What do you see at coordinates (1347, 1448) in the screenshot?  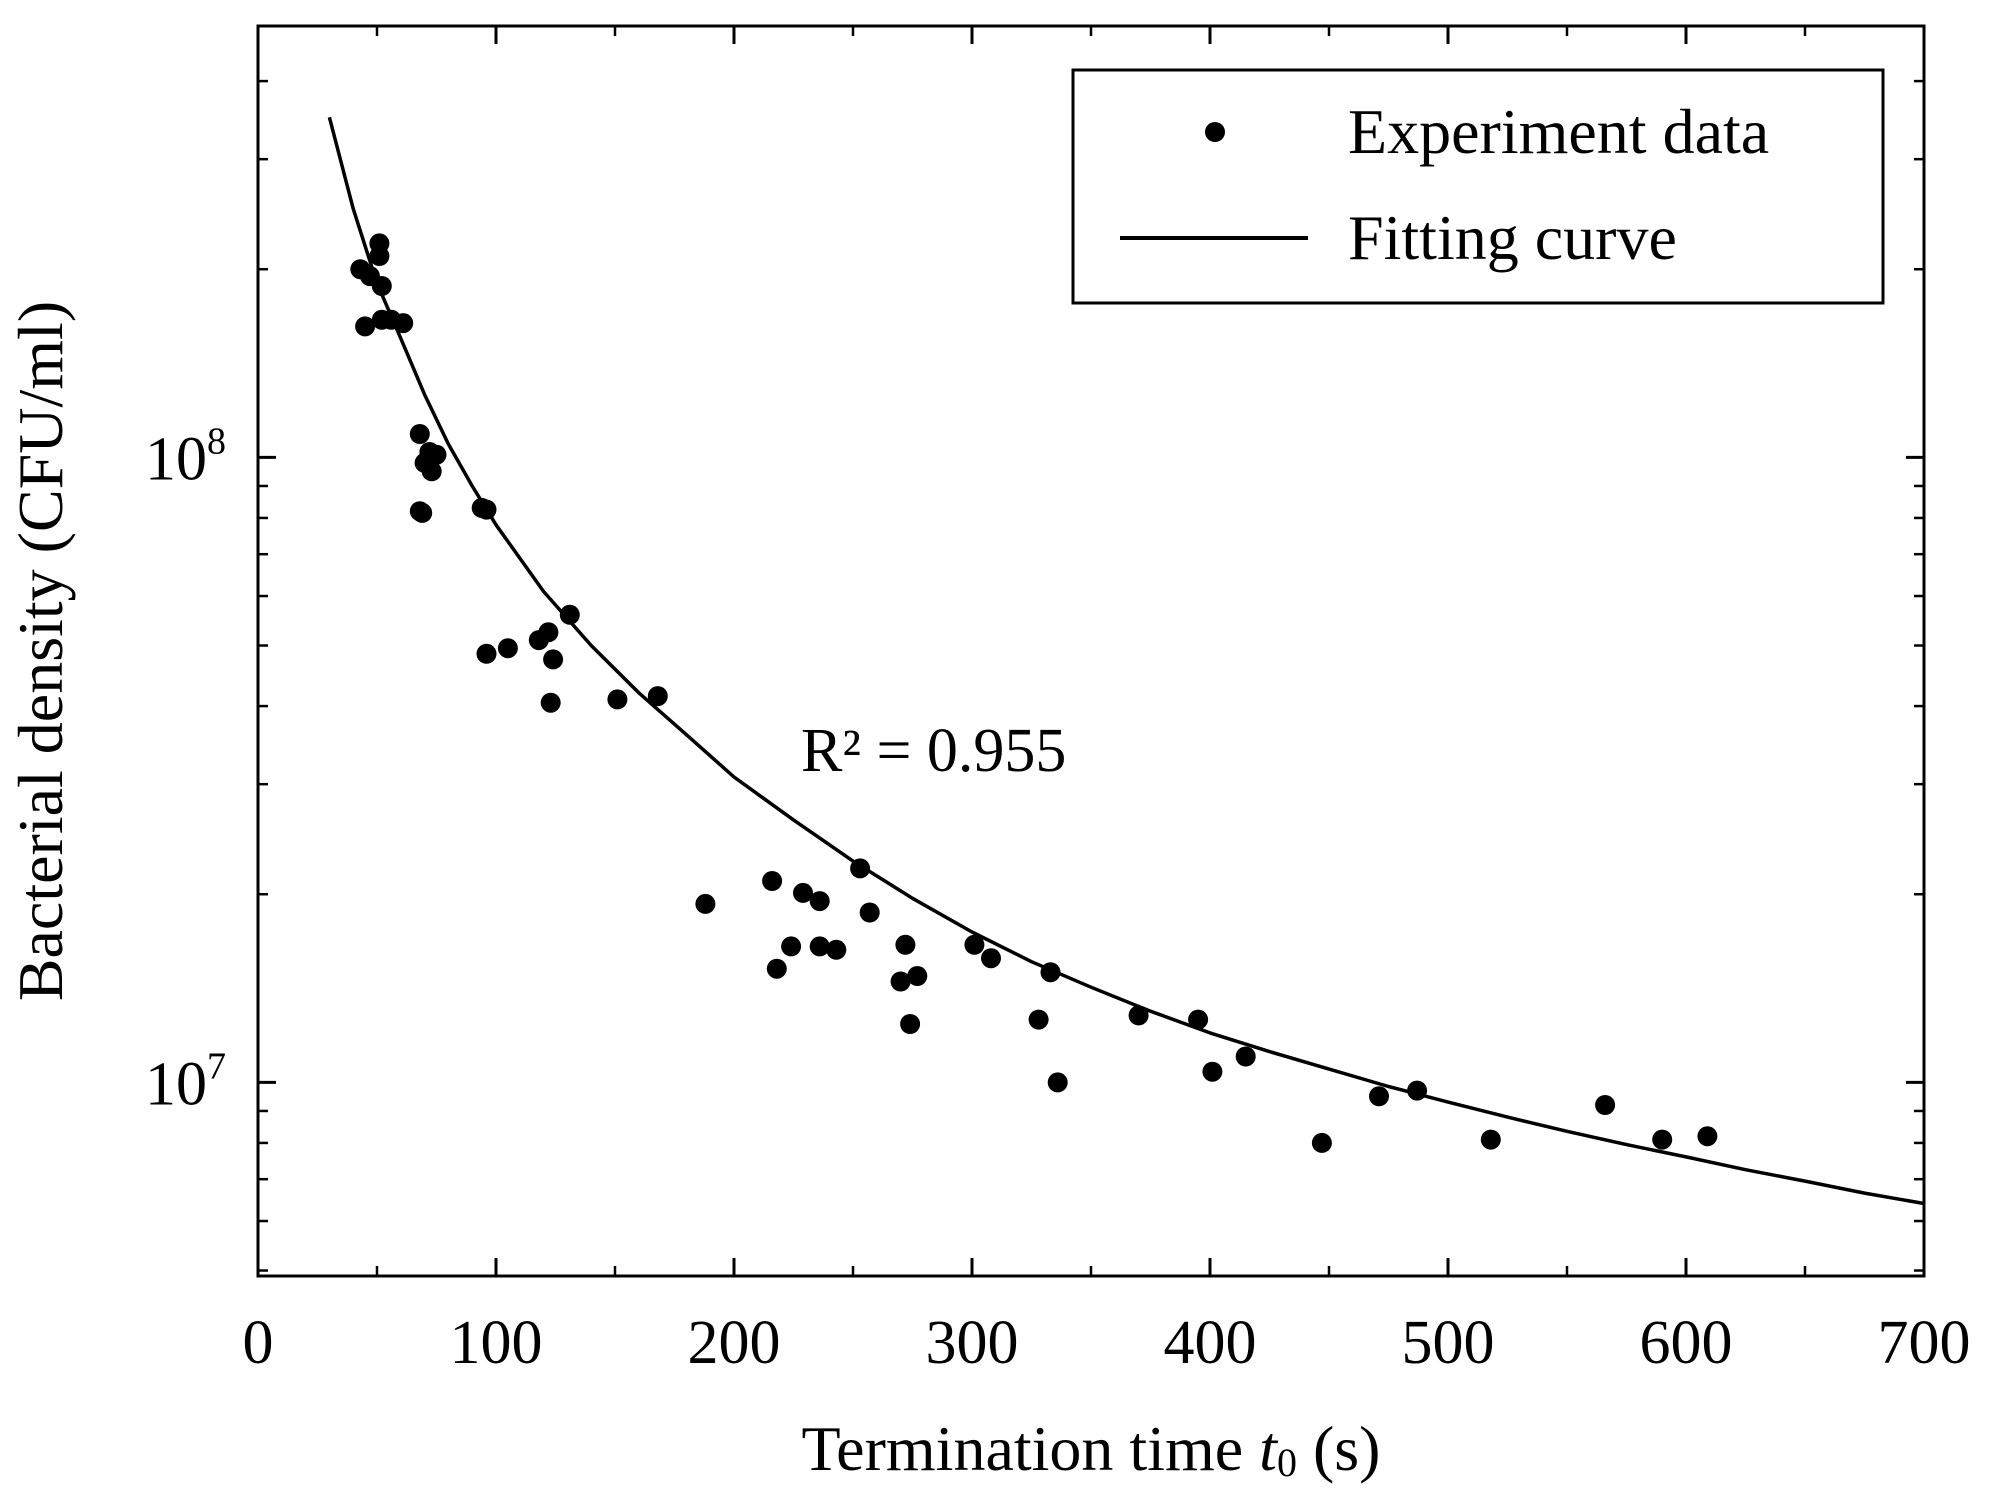 I see `x-axis-title-unit: (s)` at bounding box center [1347, 1448].